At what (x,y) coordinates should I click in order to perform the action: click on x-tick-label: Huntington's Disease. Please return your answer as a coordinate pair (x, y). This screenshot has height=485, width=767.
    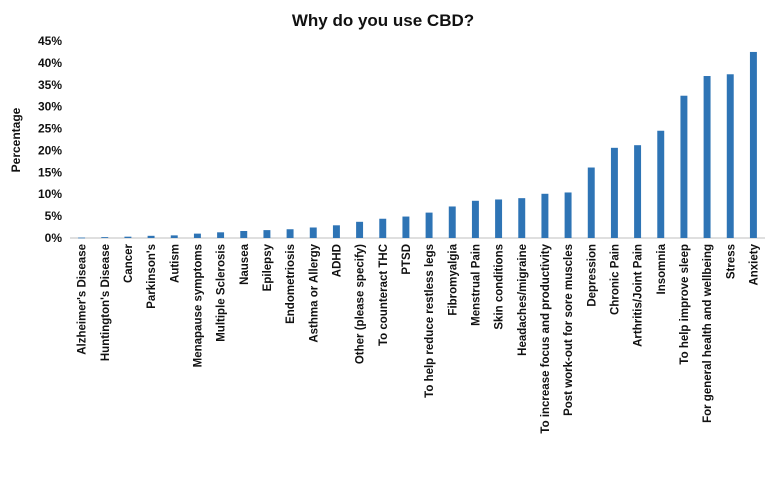
    Looking at the image, I should click on (106, 302).